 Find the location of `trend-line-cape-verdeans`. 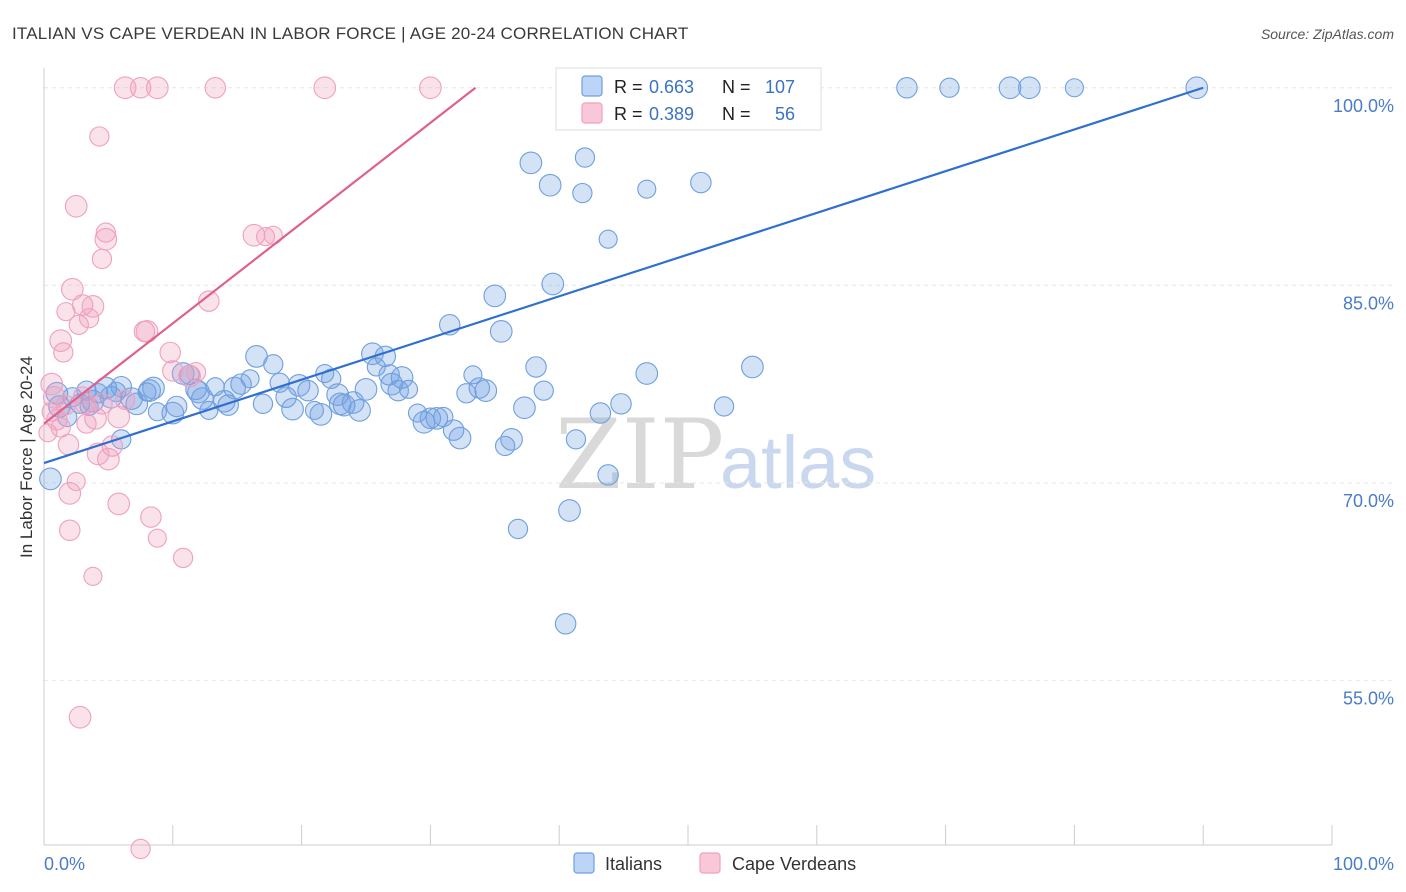

trend-line-cape-verdeans is located at coordinates (260, 255).